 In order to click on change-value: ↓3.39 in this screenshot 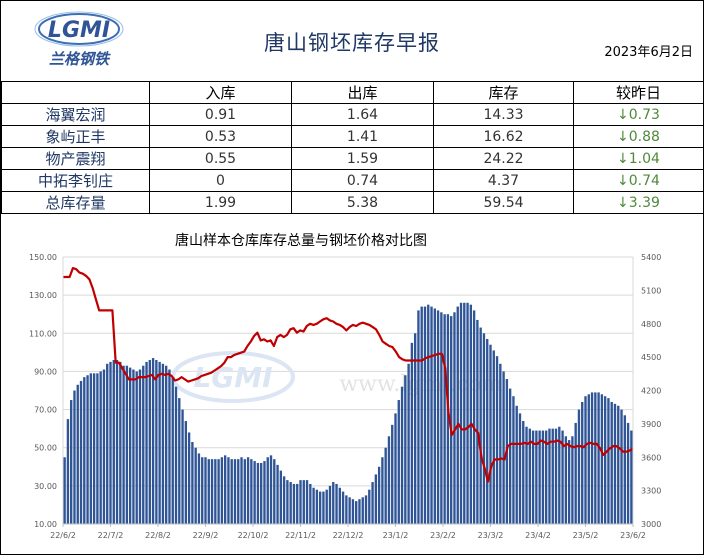, I will do `click(638, 202)`.